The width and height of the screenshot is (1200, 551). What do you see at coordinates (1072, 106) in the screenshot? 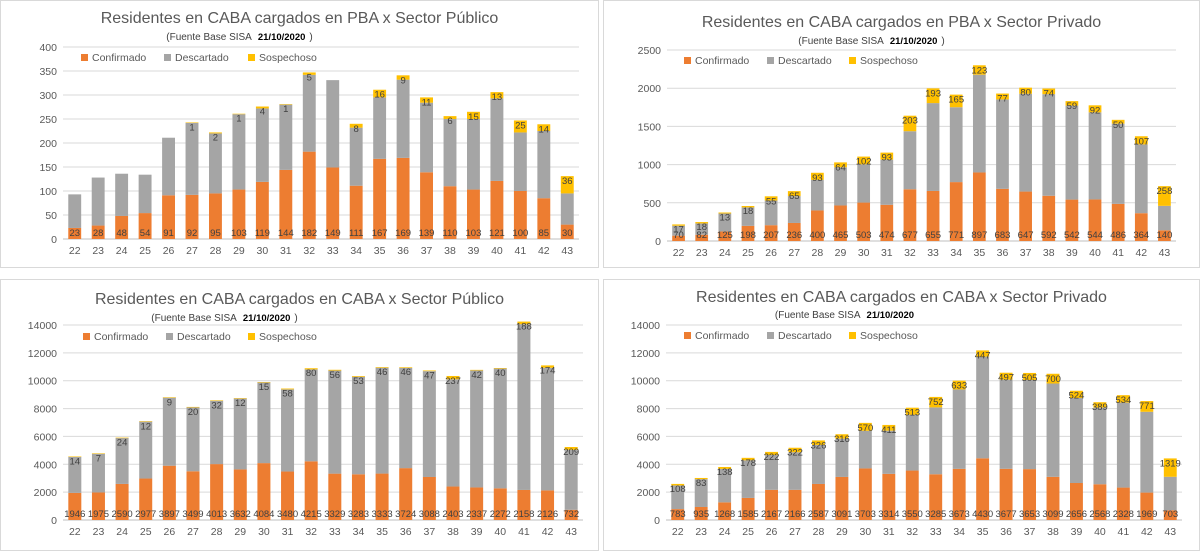
I see `data-label-sospechoso: 59` at bounding box center [1072, 106].